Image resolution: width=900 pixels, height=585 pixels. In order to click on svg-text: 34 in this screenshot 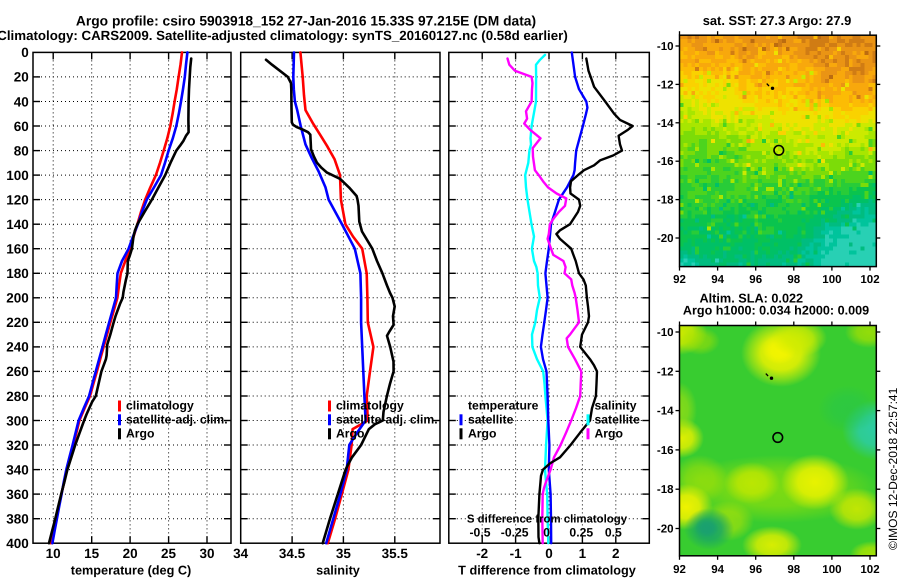, I will do `click(241, 553)`.